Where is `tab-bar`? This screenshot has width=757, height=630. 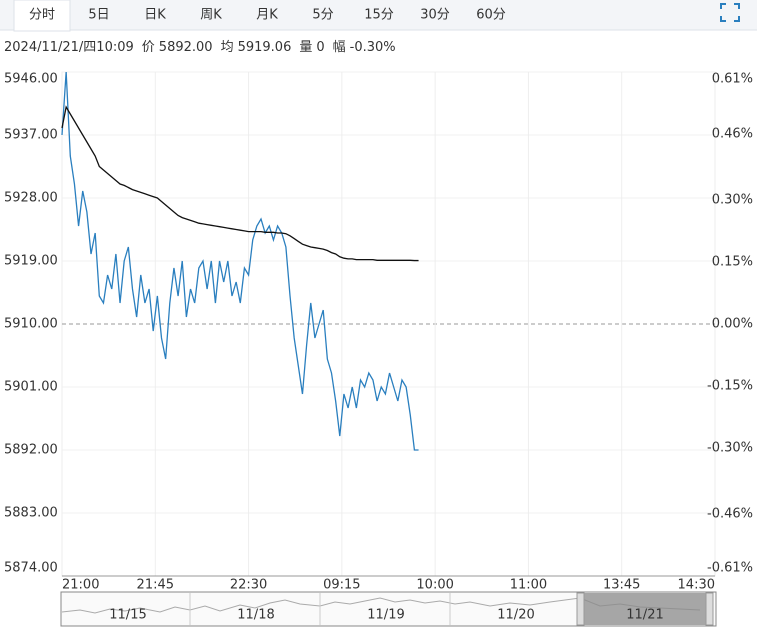
tab-bar is located at coordinates (378, 15).